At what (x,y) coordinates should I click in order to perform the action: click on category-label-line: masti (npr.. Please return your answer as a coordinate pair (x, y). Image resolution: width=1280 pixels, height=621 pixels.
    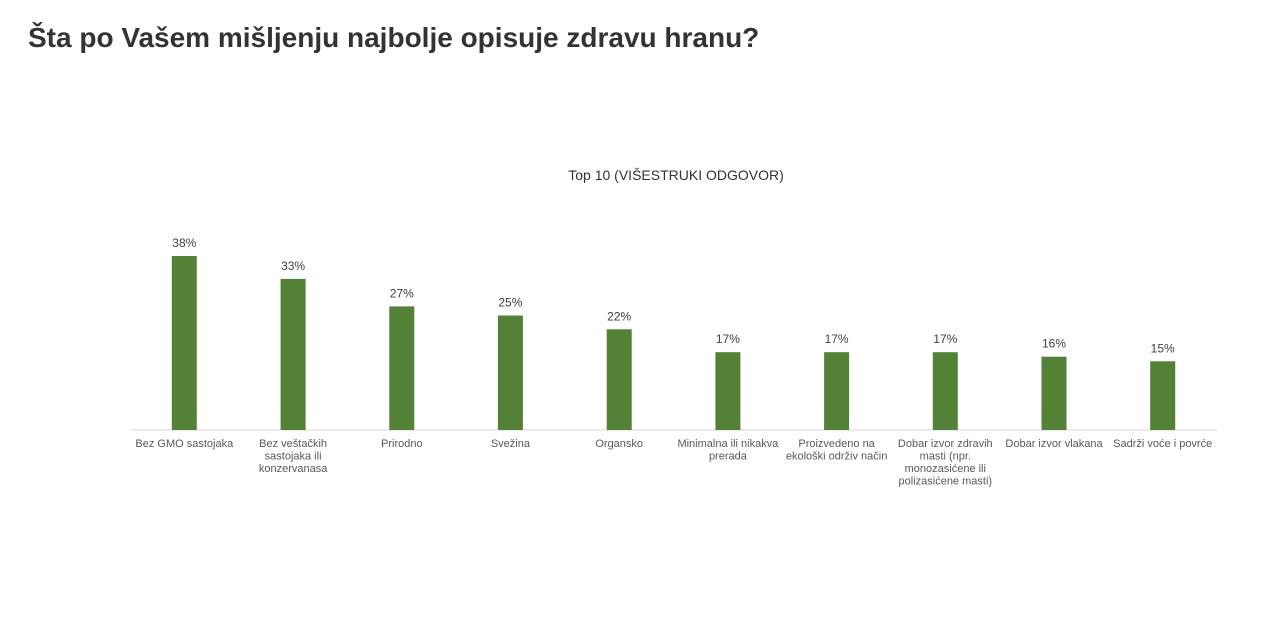
    Looking at the image, I should click on (945, 457).